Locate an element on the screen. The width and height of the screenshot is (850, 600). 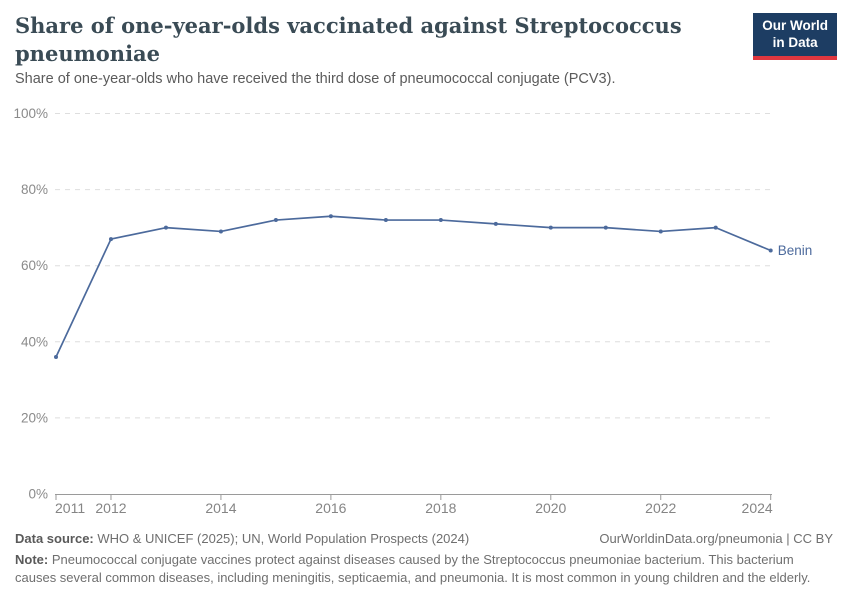
x-axis-tick-label: 2024 is located at coordinates (757, 508).